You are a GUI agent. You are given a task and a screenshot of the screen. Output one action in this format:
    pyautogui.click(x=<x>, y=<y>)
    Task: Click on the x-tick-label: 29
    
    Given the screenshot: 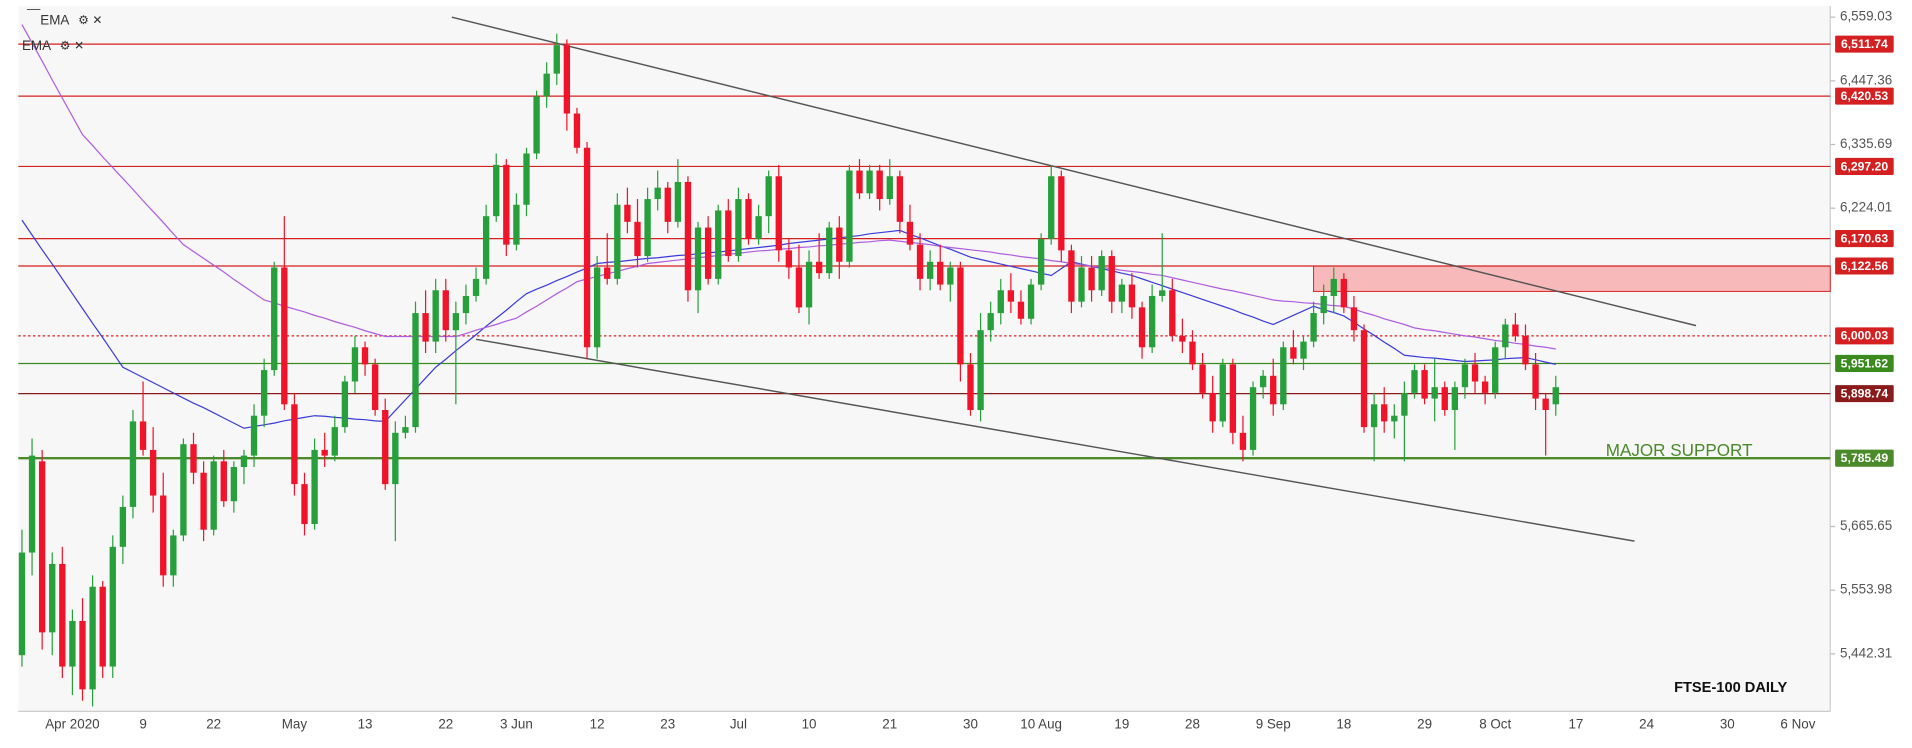 What is the action you would take?
    pyautogui.click(x=1424, y=723)
    